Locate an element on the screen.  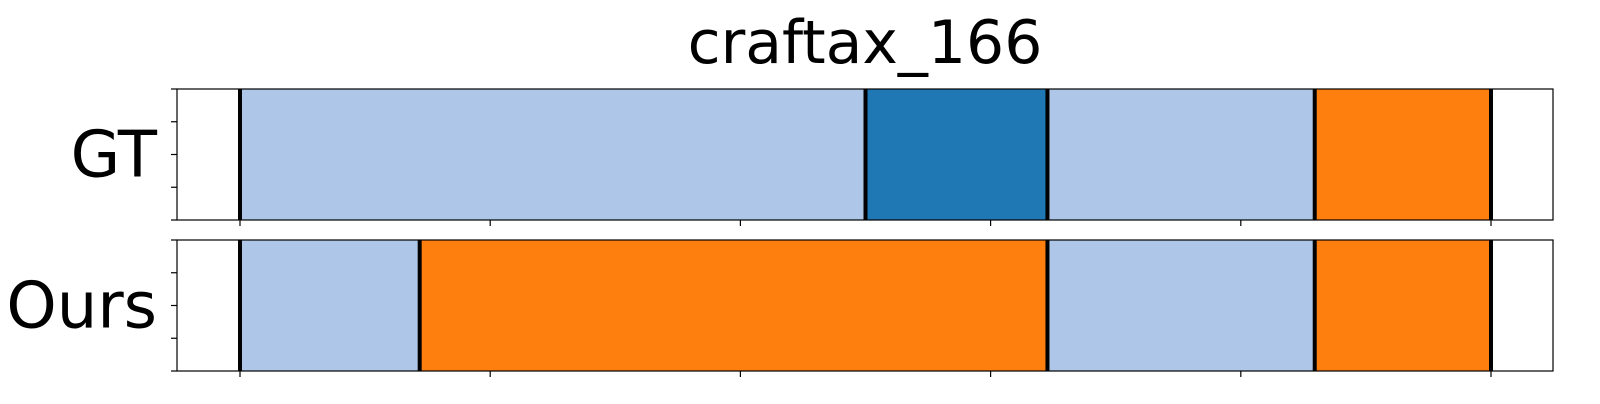
chart-title: craftax_166 is located at coordinates (865, 43).